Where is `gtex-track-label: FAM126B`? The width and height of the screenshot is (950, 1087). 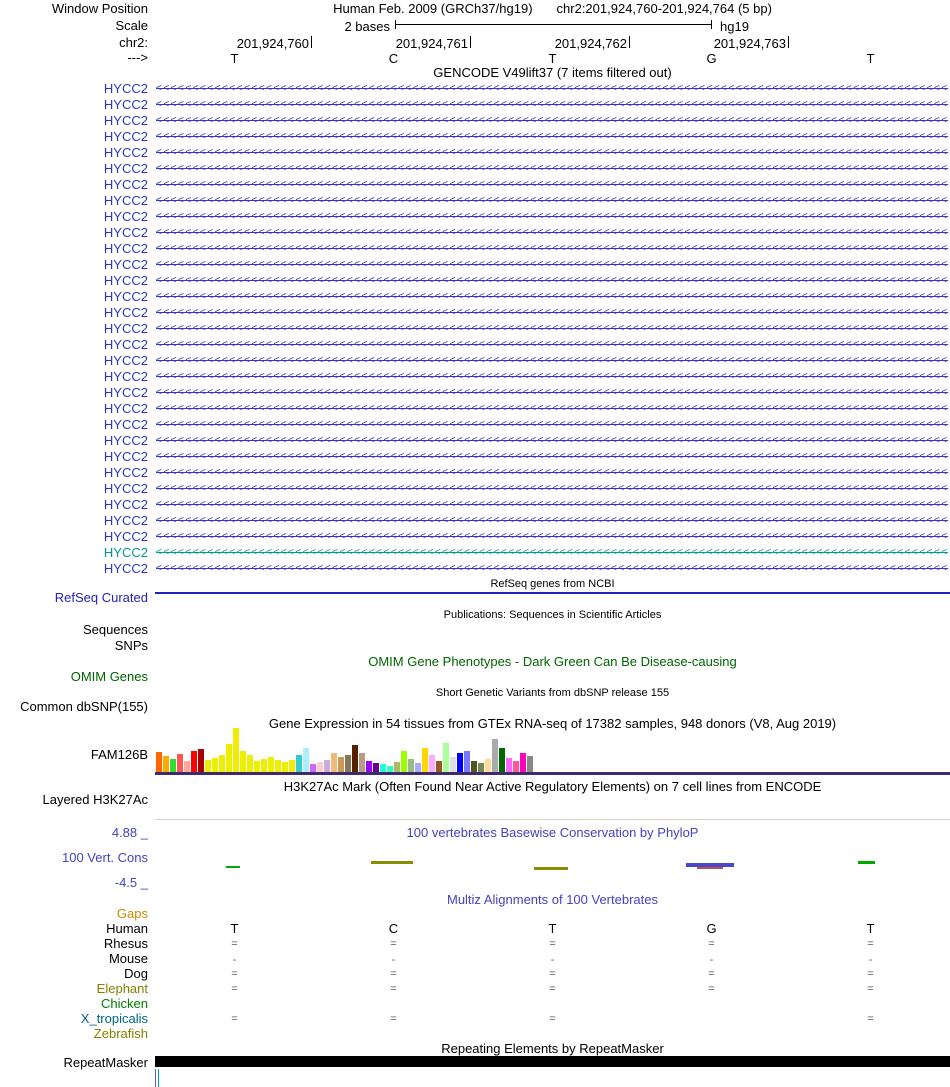 gtex-track-label: FAM126B is located at coordinates (119, 754).